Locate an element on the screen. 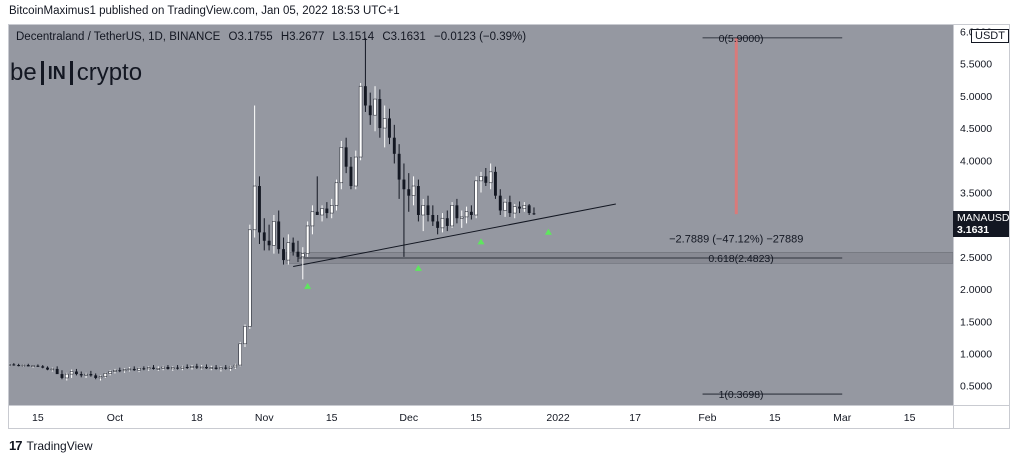 The height and width of the screenshot is (460, 1024). time-tick-label: Mar is located at coordinates (842, 418).